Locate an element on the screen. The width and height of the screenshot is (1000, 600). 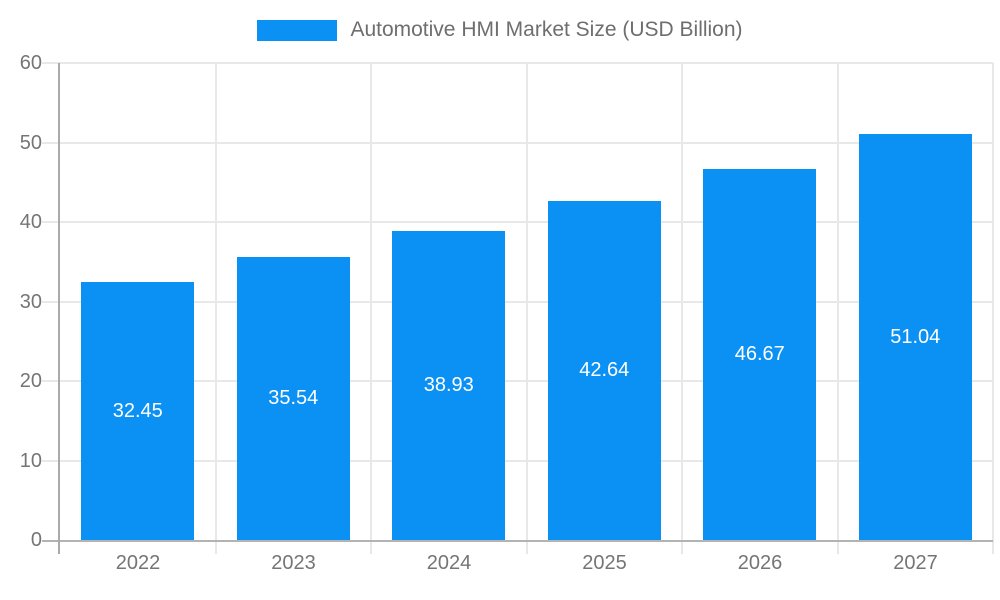
bar-2022: 32.45 is located at coordinates (138, 411).